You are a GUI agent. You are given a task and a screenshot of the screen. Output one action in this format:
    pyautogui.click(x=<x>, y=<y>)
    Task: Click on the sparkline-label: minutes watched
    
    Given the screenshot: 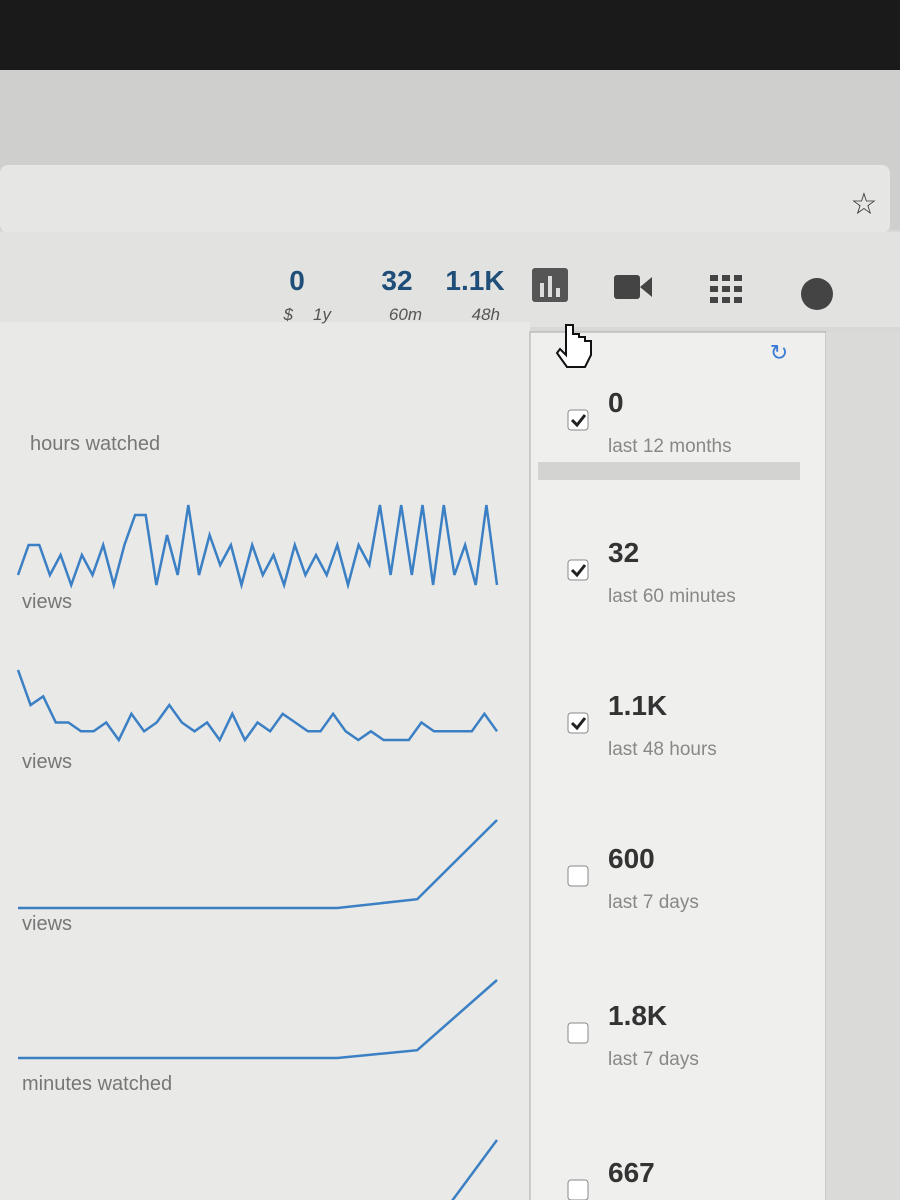 What is the action you would take?
    pyautogui.click(x=97, y=1084)
    